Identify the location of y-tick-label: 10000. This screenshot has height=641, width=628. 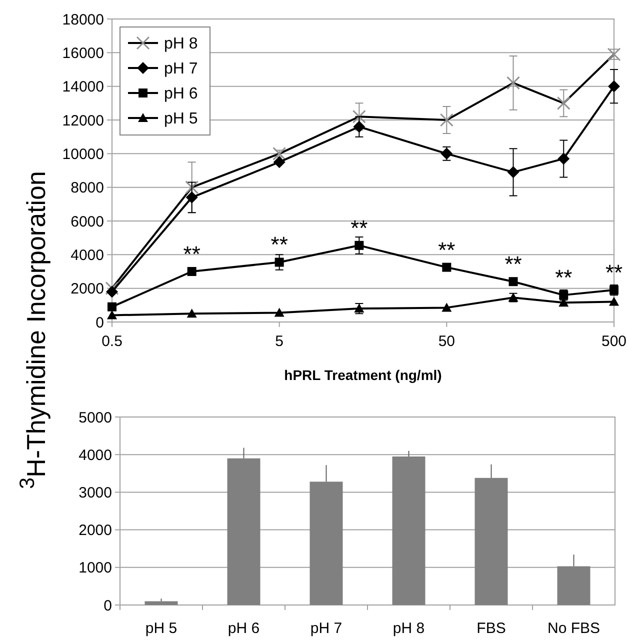
(83, 154).